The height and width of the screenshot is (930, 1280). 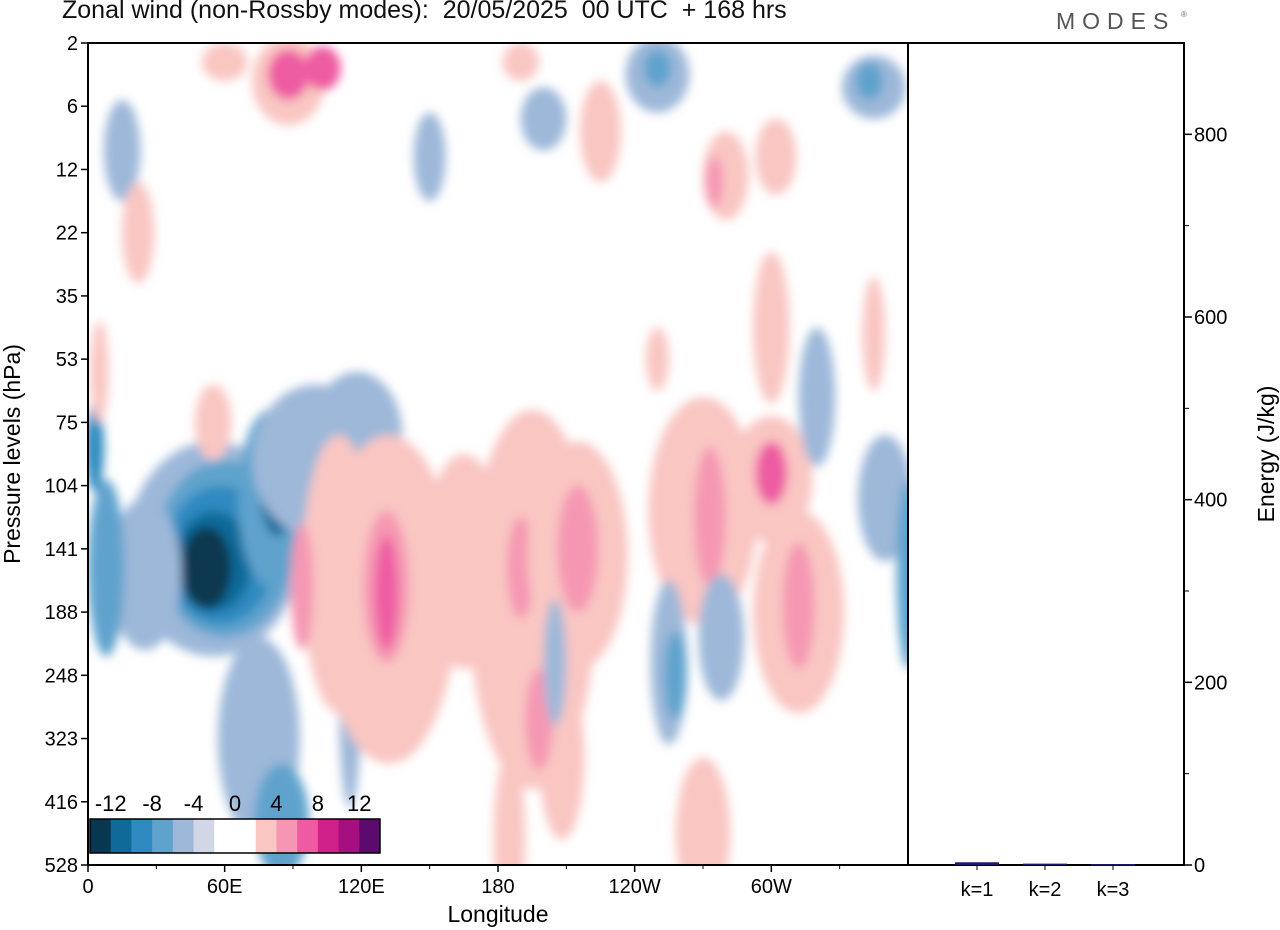 What do you see at coordinates (461, 881) in the screenshot?
I see `longitude-axis: 0 60E 120E 180 120W 60W` at bounding box center [461, 881].